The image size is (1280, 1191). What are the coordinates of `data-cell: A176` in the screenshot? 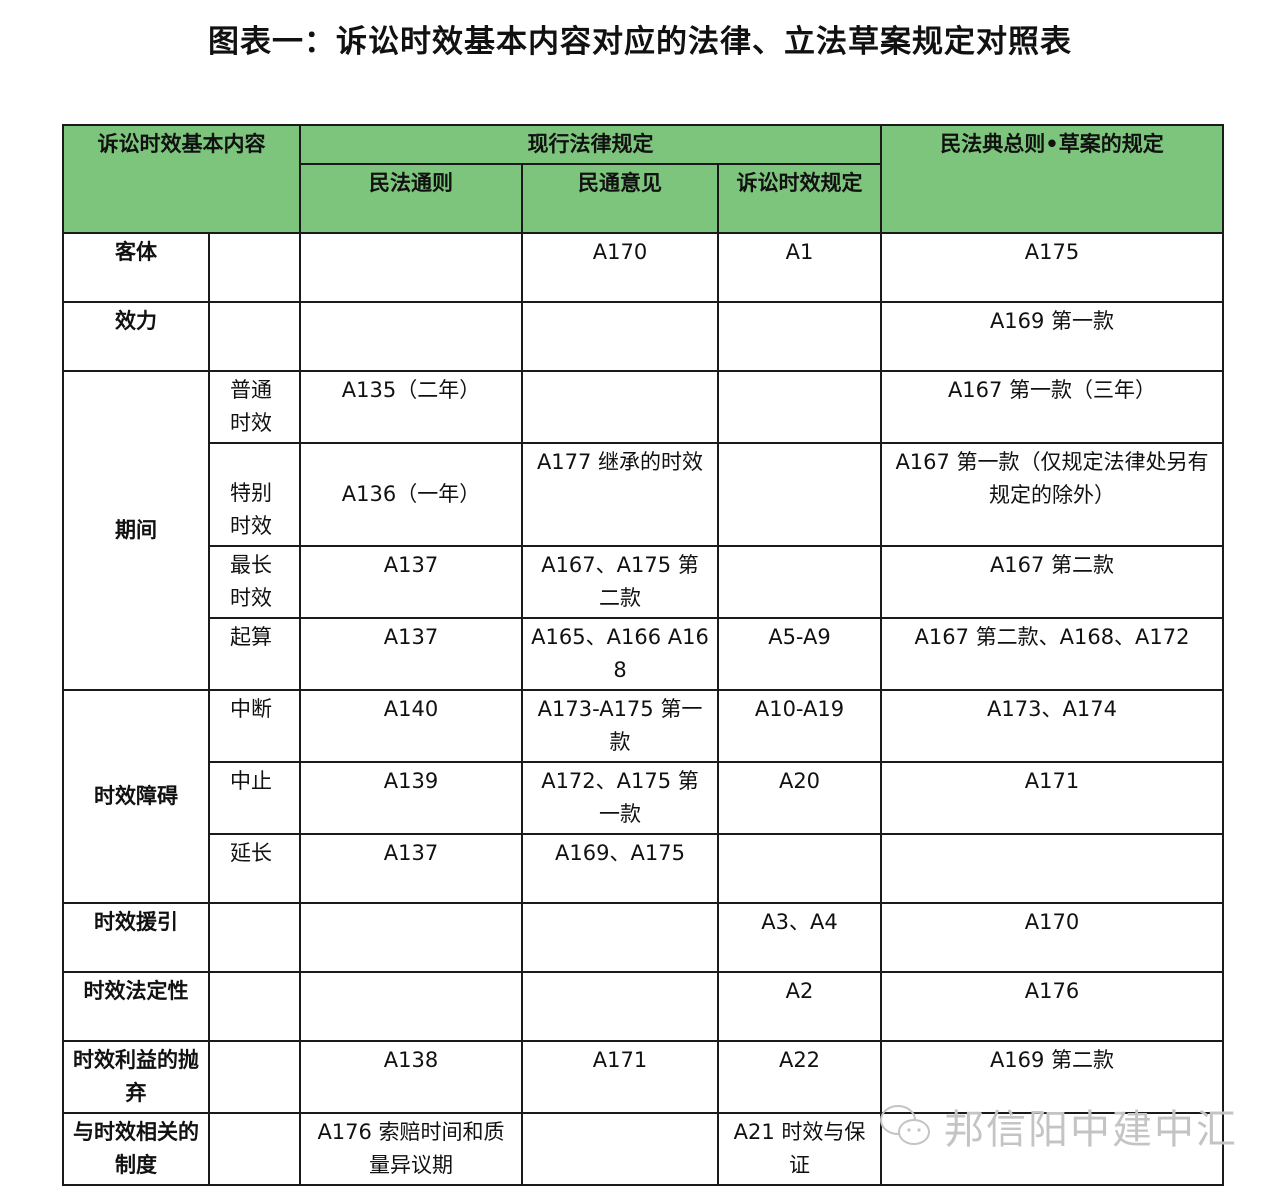 It's located at (1052, 1006).